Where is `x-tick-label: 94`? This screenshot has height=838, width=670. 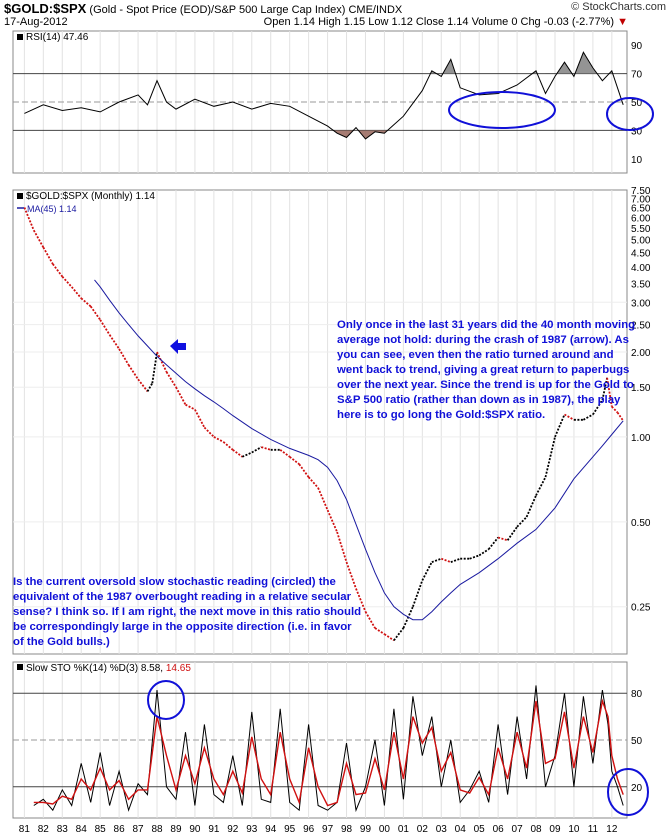
x-tick-label: 94 is located at coordinates (271, 829).